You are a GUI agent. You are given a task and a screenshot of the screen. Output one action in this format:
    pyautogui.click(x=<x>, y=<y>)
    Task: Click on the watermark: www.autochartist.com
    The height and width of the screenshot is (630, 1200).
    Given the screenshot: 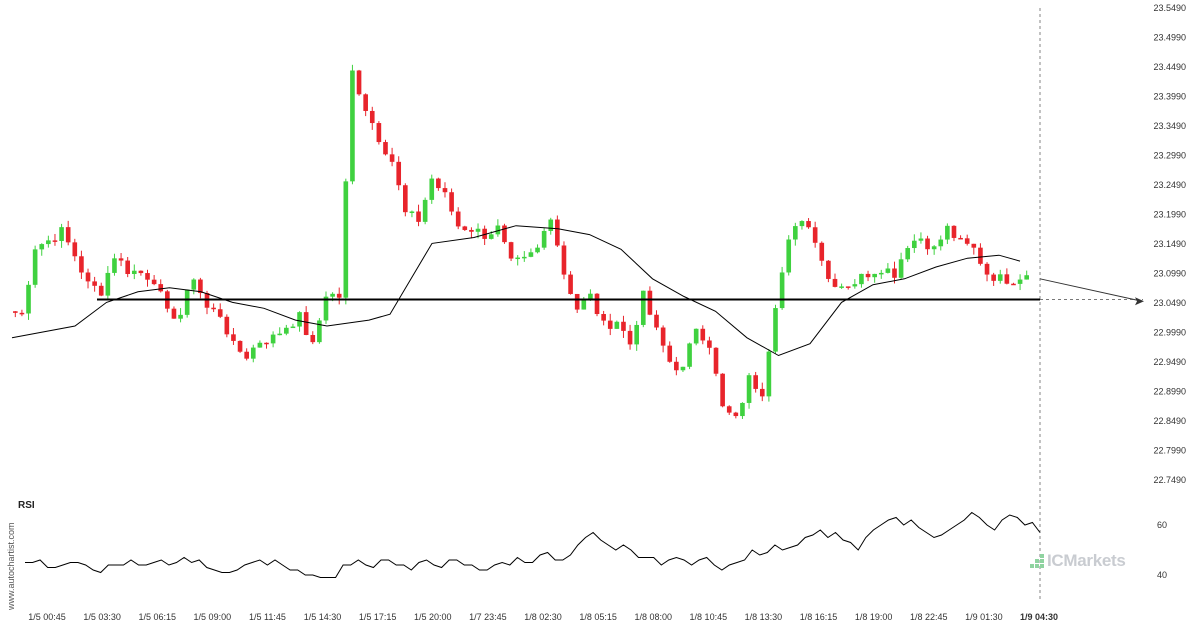 What is the action you would take?
    pyautogui.click(x=15, y=565)
    